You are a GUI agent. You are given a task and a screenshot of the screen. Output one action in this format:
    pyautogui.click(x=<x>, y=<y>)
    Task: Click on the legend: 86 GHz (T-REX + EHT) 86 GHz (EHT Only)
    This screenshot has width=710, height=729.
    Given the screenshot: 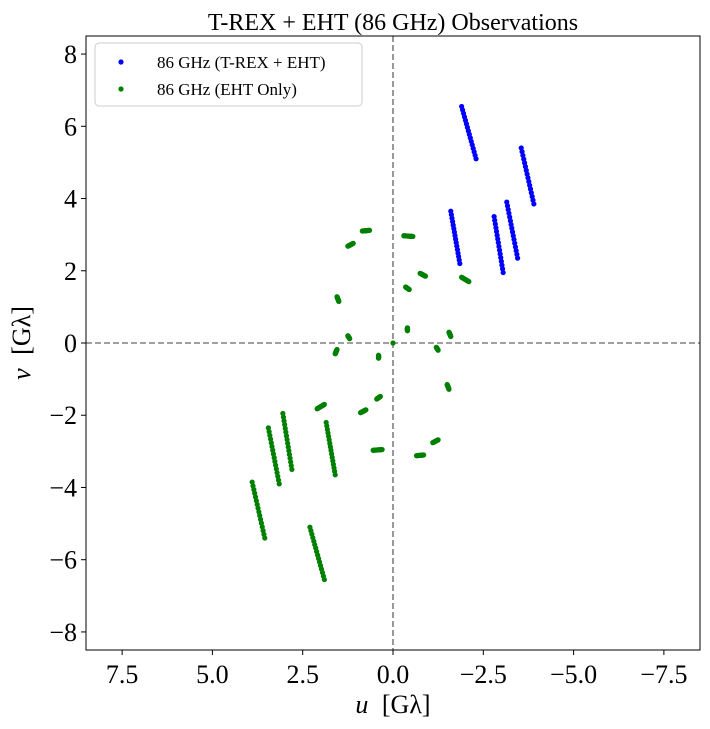 What is the action you would take?
    pyautogui.click(x=228, y=74)
    